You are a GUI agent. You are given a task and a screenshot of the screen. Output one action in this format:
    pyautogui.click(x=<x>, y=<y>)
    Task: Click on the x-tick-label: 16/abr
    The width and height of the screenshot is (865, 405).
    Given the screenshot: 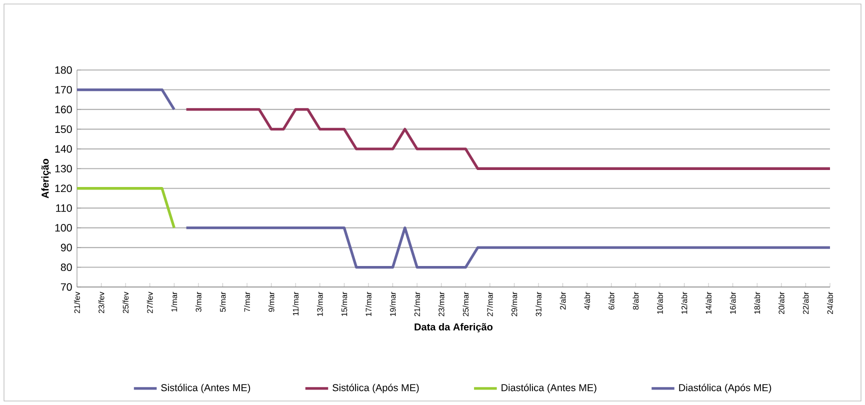 What is the action you would take?
    pyautogui.click(x=733, y=303)
    